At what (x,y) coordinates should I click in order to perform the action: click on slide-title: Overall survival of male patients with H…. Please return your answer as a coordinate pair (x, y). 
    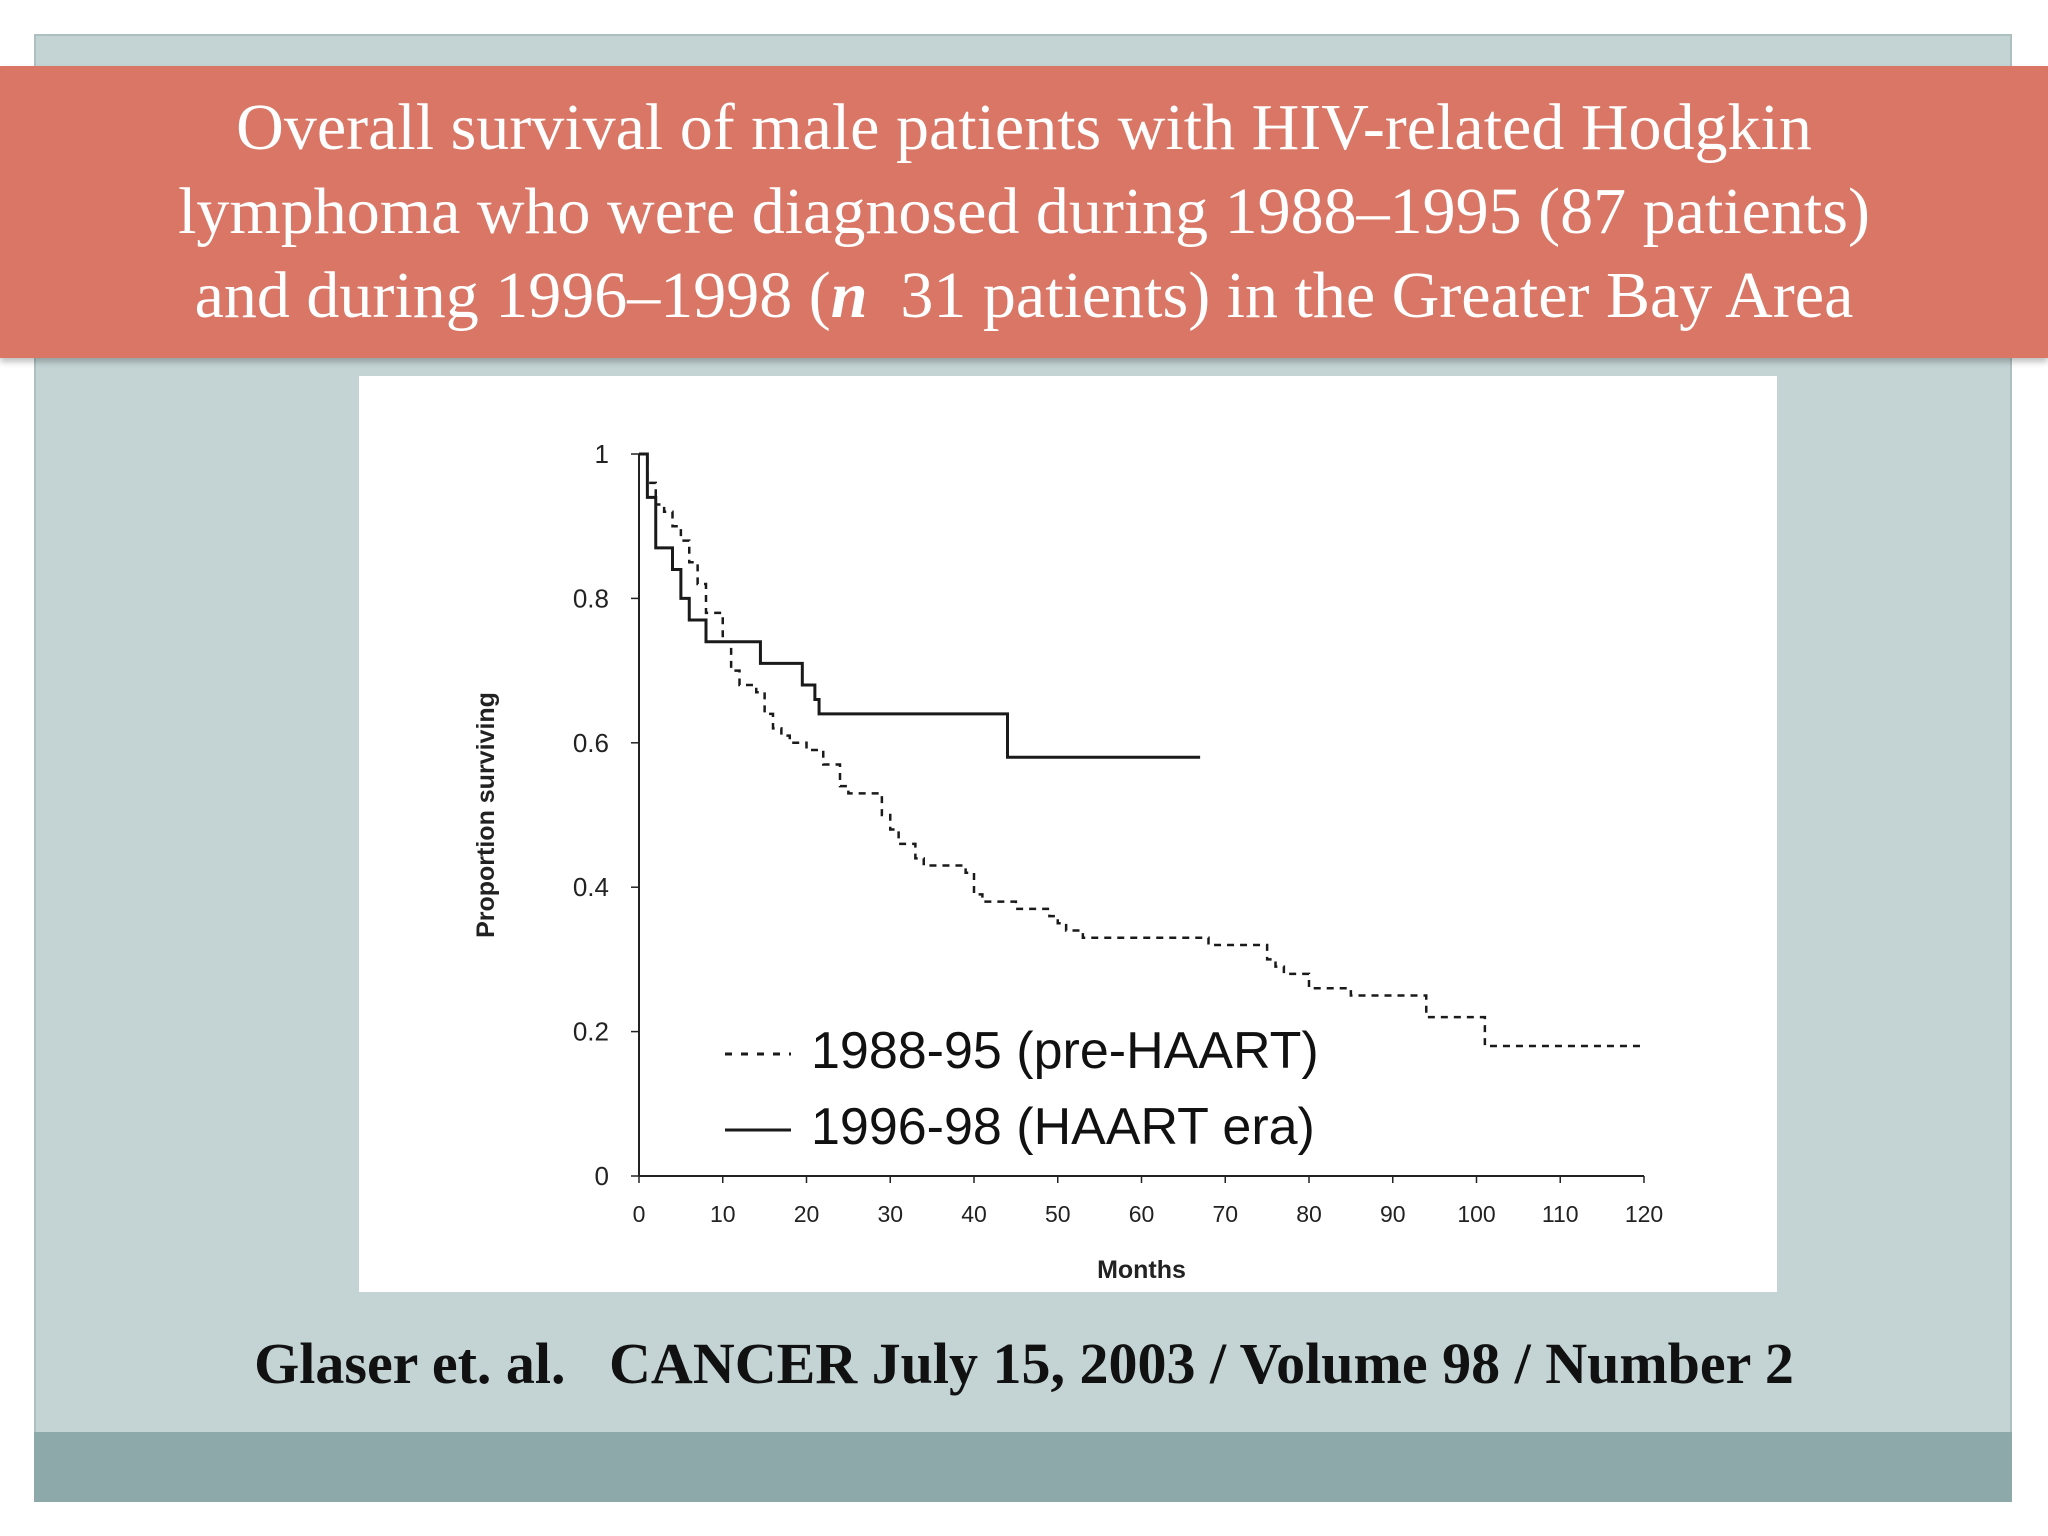
    Looking at the image, I should click on (1024, 212).